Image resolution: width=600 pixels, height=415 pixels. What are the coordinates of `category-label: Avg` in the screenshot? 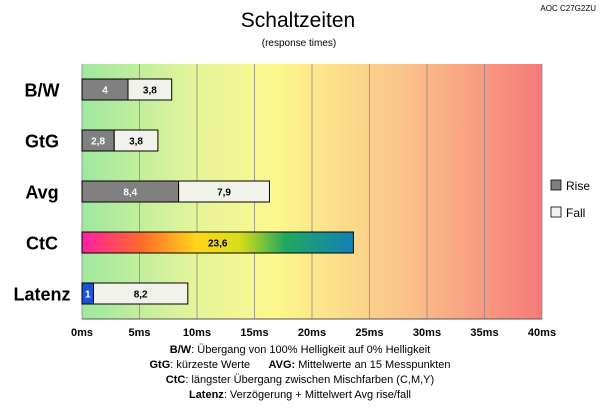 It's located at (41, 193).